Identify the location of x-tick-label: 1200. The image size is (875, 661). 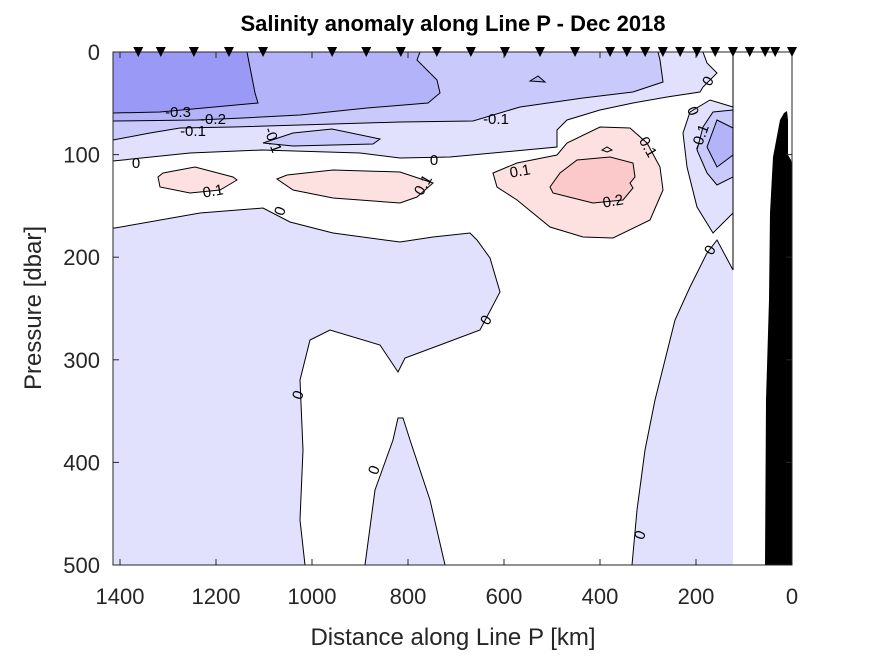
(216, 596).